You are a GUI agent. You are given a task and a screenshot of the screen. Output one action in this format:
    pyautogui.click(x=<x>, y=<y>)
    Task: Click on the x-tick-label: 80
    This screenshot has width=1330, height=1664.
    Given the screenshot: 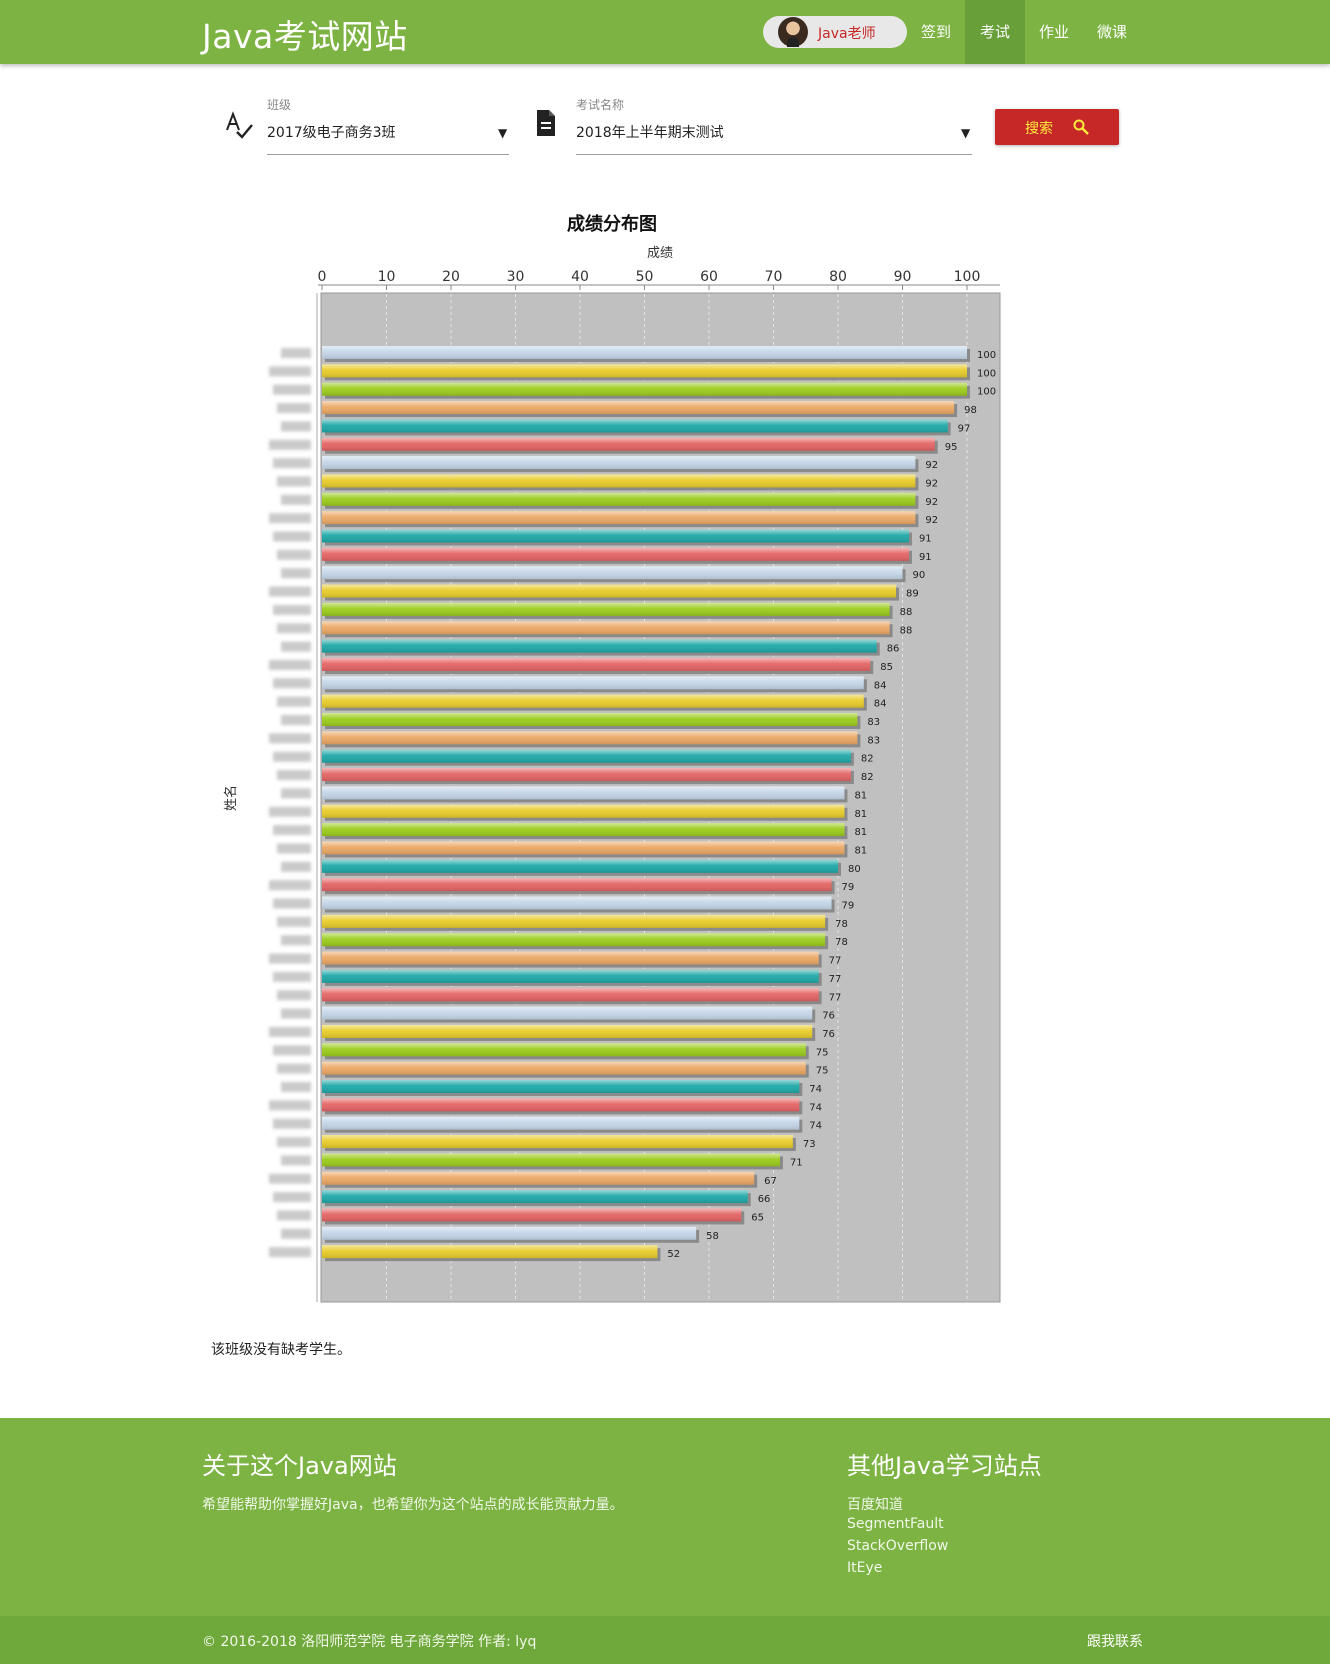 What is the action you would take?
    pyautogui.click(x=838, y=277)
    